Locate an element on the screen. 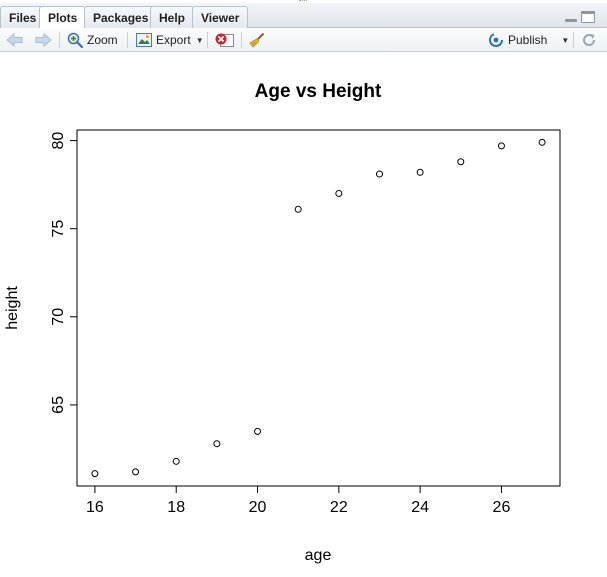  publish-button: Publish ▼ is located at coordinates (528, 40).